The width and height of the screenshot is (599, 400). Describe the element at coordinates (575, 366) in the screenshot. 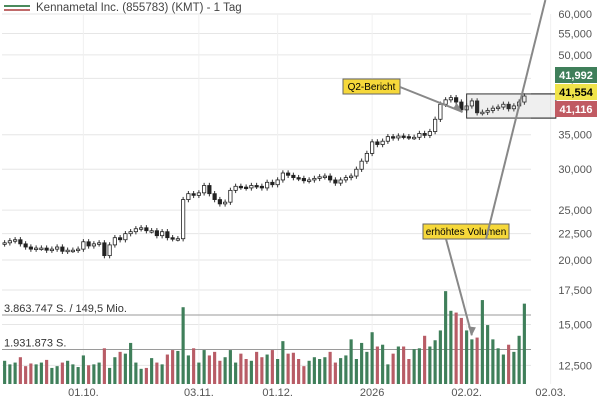

I see `y-tick-label: 12,500` at that location.